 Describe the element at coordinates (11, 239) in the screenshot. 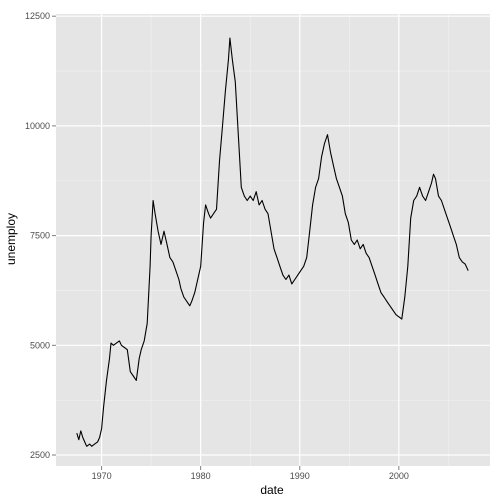

I see `y-axis-title: unemploy` at that location.